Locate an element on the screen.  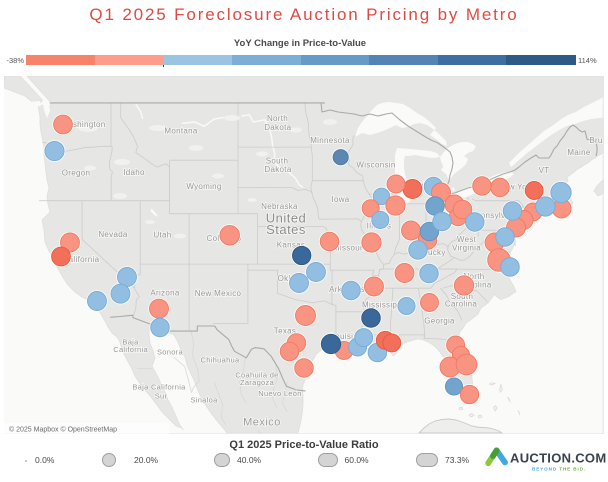
svg-text: Bru is located at coordinates (595, 140).